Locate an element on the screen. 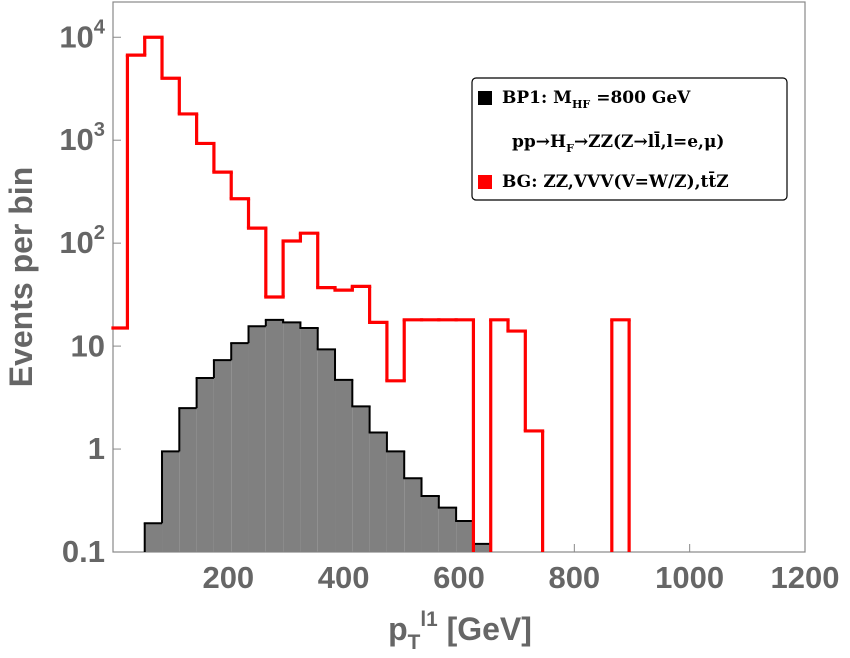 Image resolution: width=850 pixels, height=658 pixels. y-tick-label: 1 is located at coordinates (96, 448).